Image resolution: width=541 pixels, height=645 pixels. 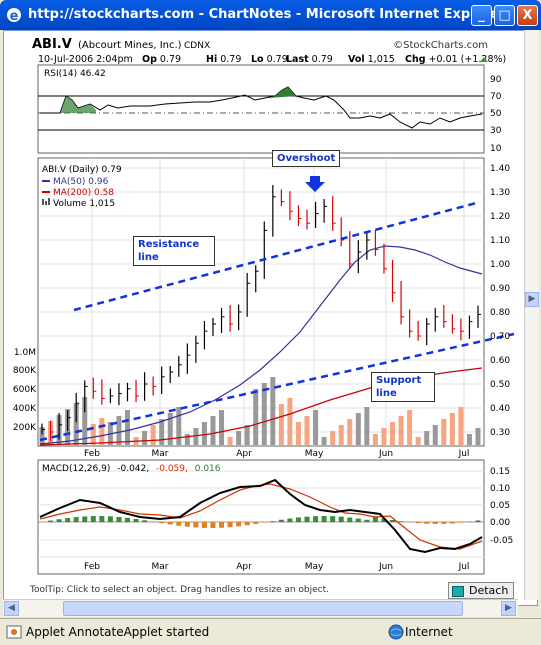 I want to click on horizontal-scrollbar: ◀ ▶, so click(x=260, y=608).